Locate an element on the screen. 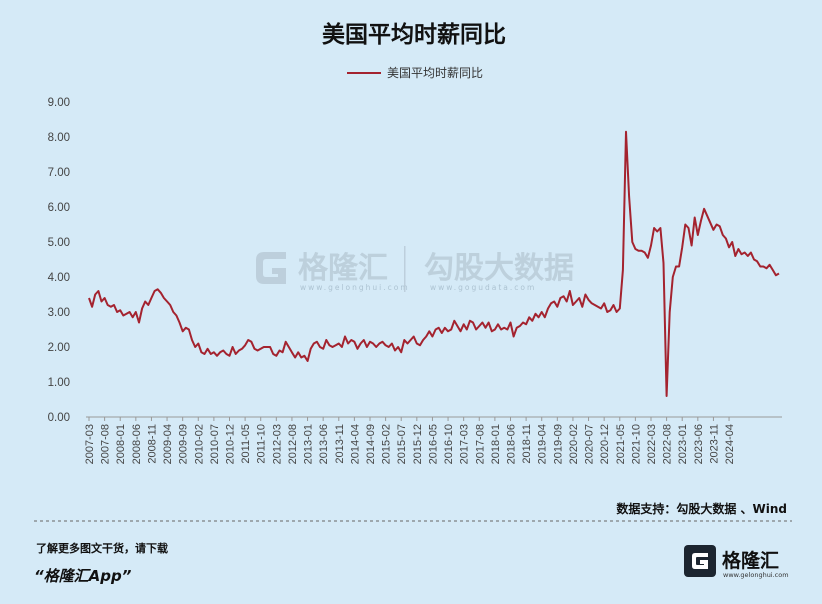 The width and height of the screenshot is (822, 604). x-tick-label: 2009-04 is located at coordinates (168, 444).